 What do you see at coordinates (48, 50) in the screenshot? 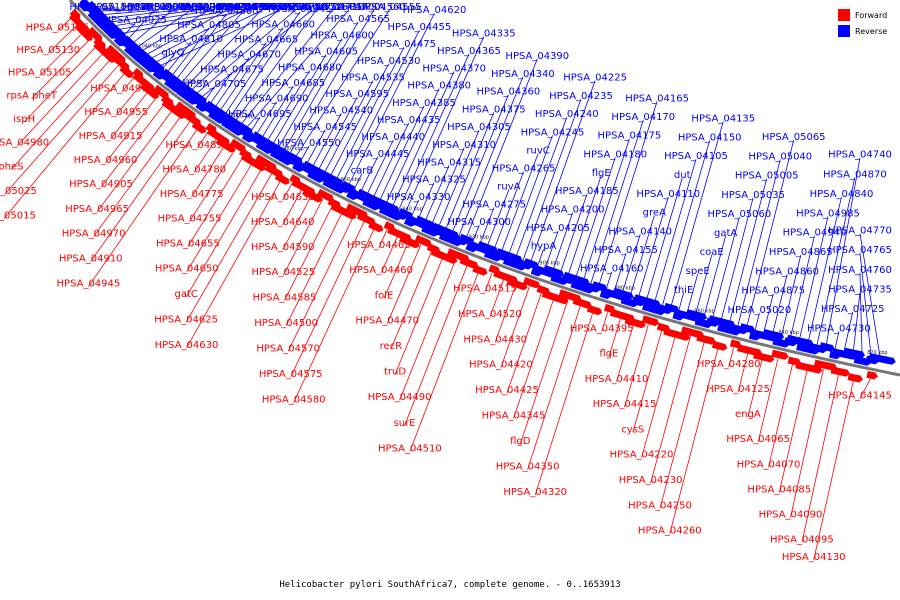
I see `forward-label-hpsa-05130: HPSA_05130` at bounding box center [48, 50].